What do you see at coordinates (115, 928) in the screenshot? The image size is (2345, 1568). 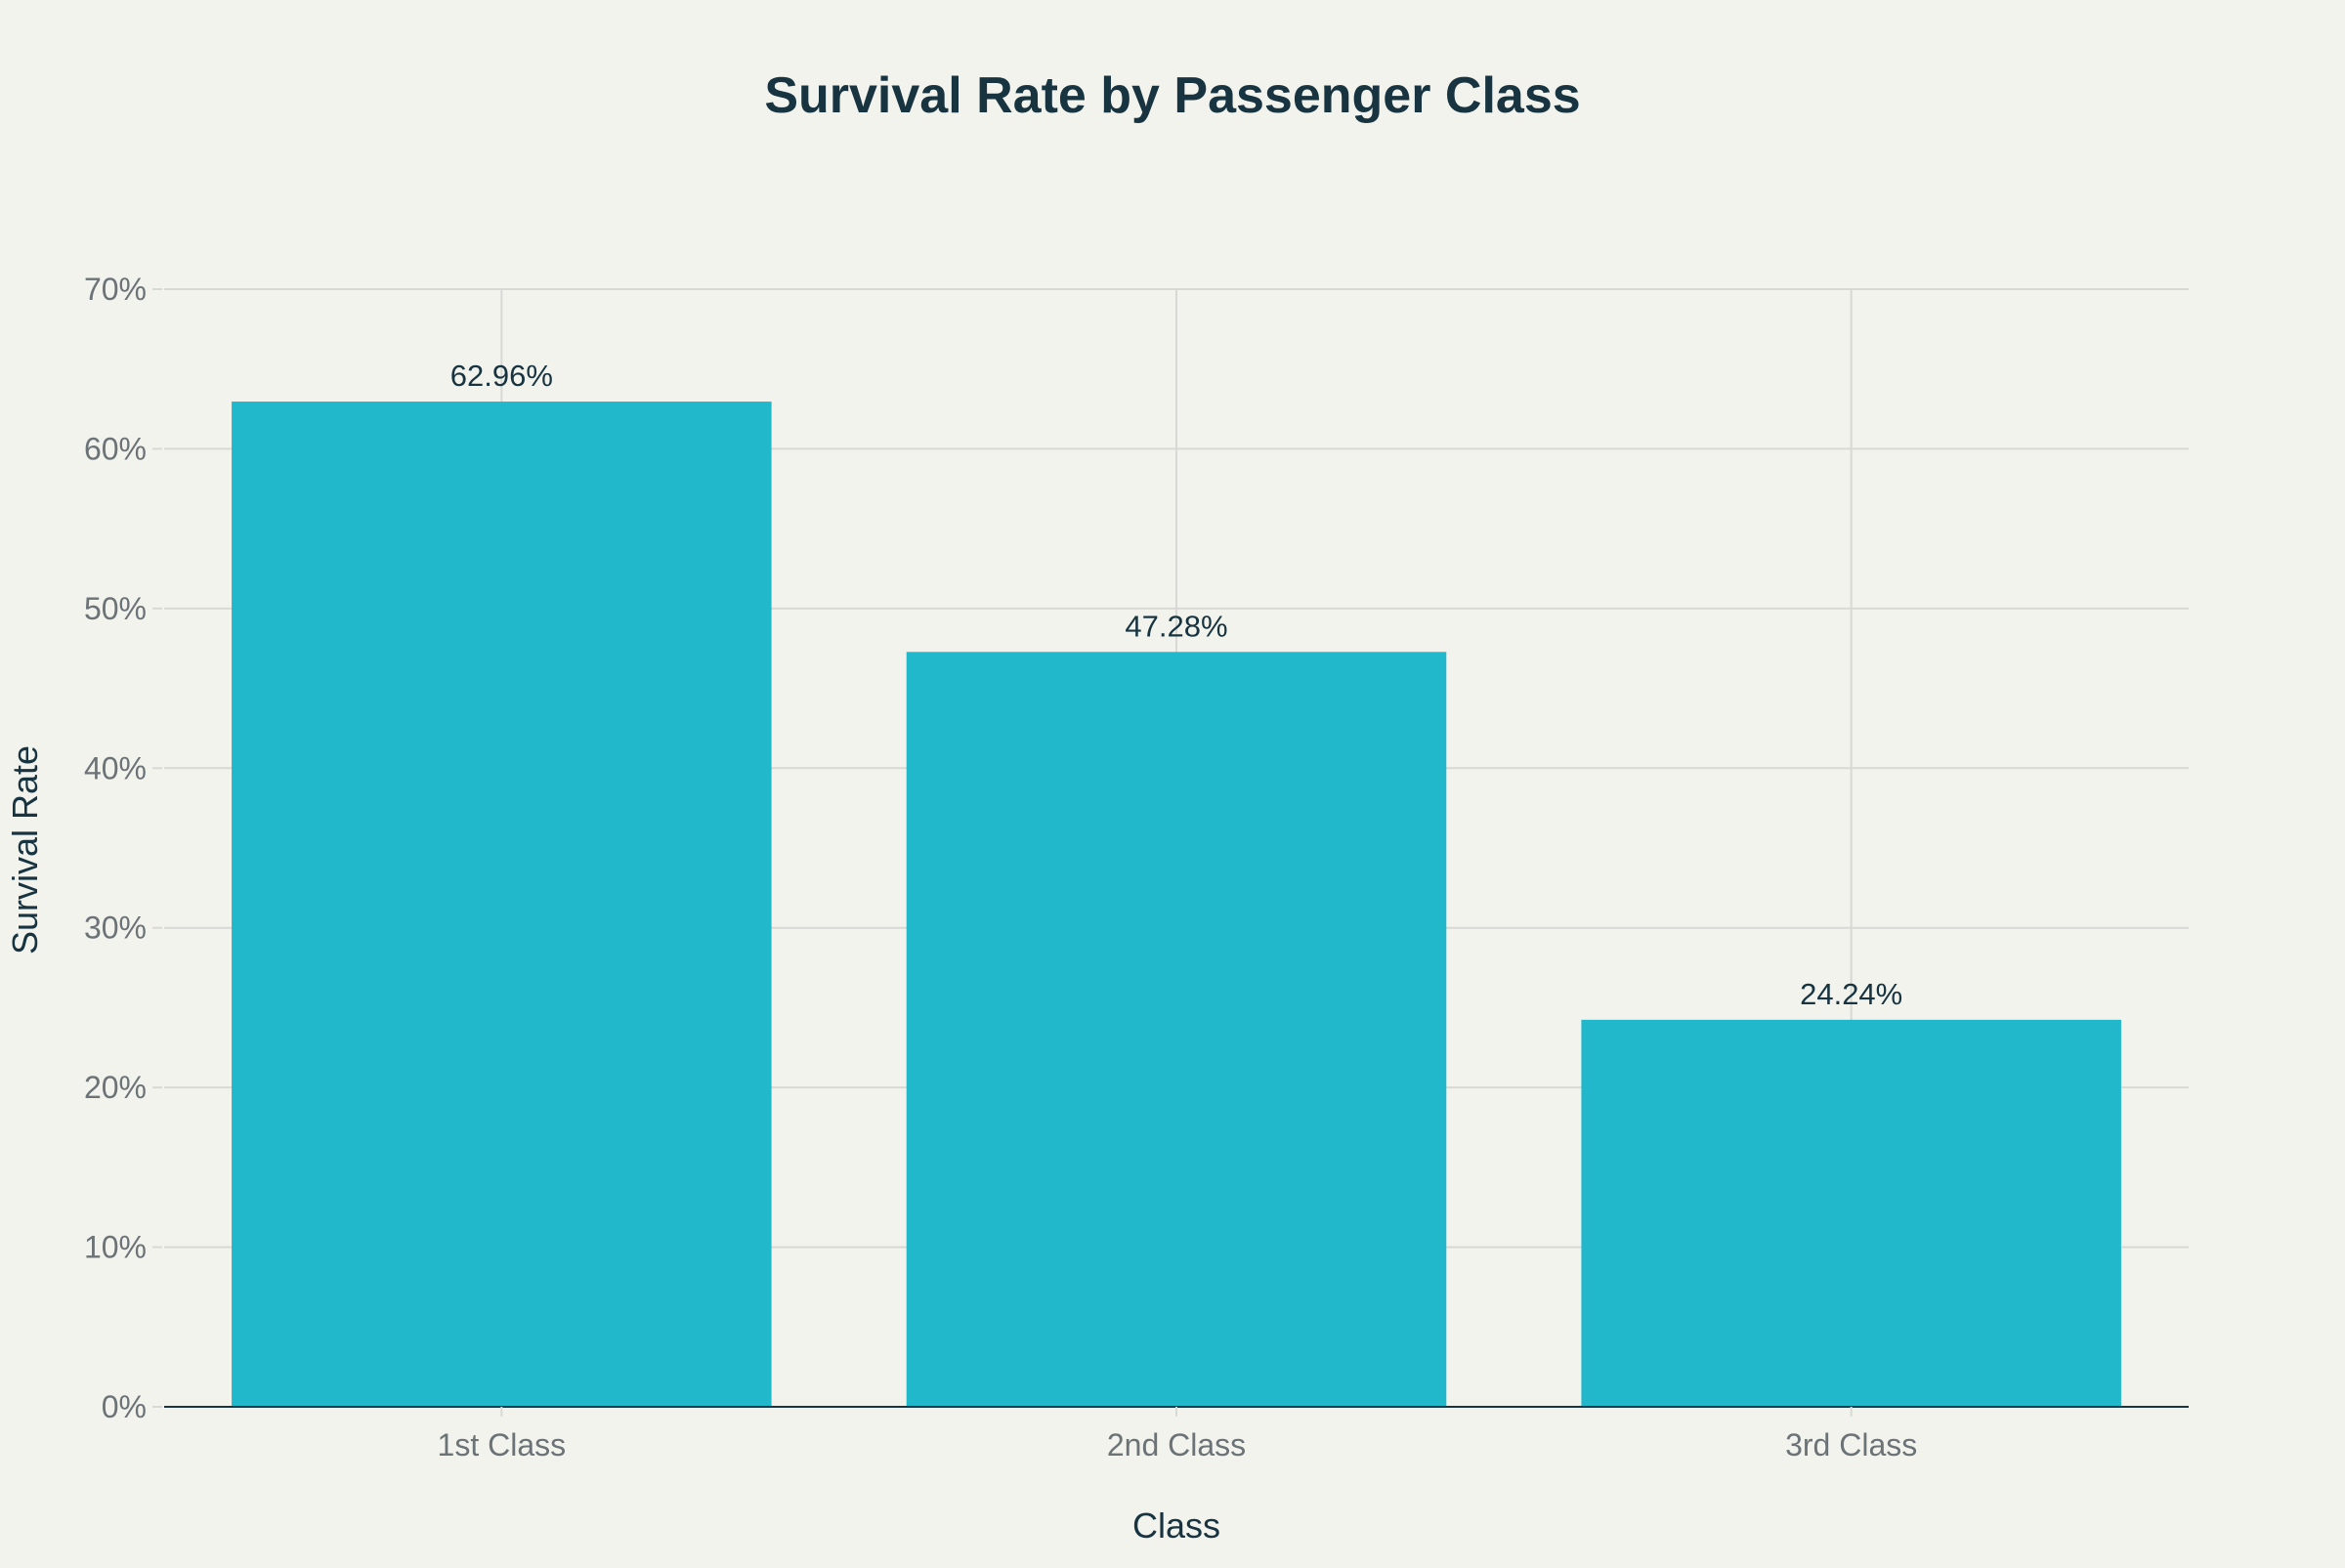 I see `y-tick-label: 30%` at bounding box center [115, 928].